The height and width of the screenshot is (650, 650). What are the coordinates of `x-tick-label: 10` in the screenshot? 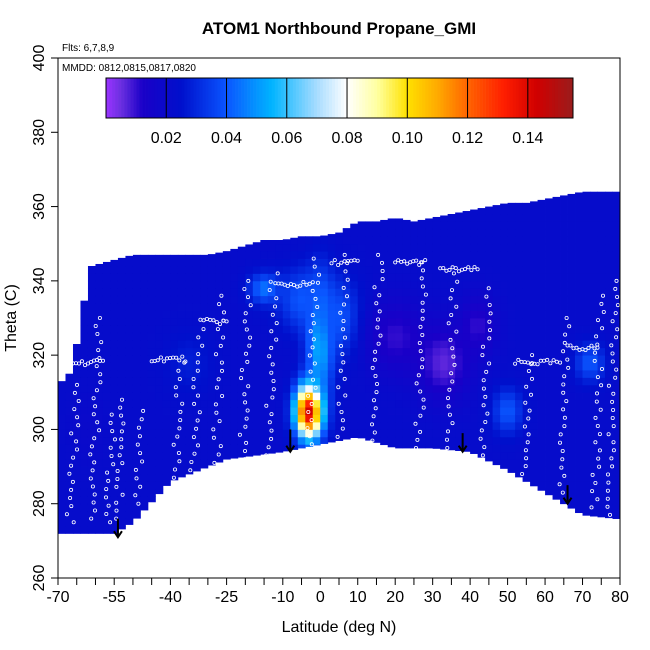 It's located at (358, 597).